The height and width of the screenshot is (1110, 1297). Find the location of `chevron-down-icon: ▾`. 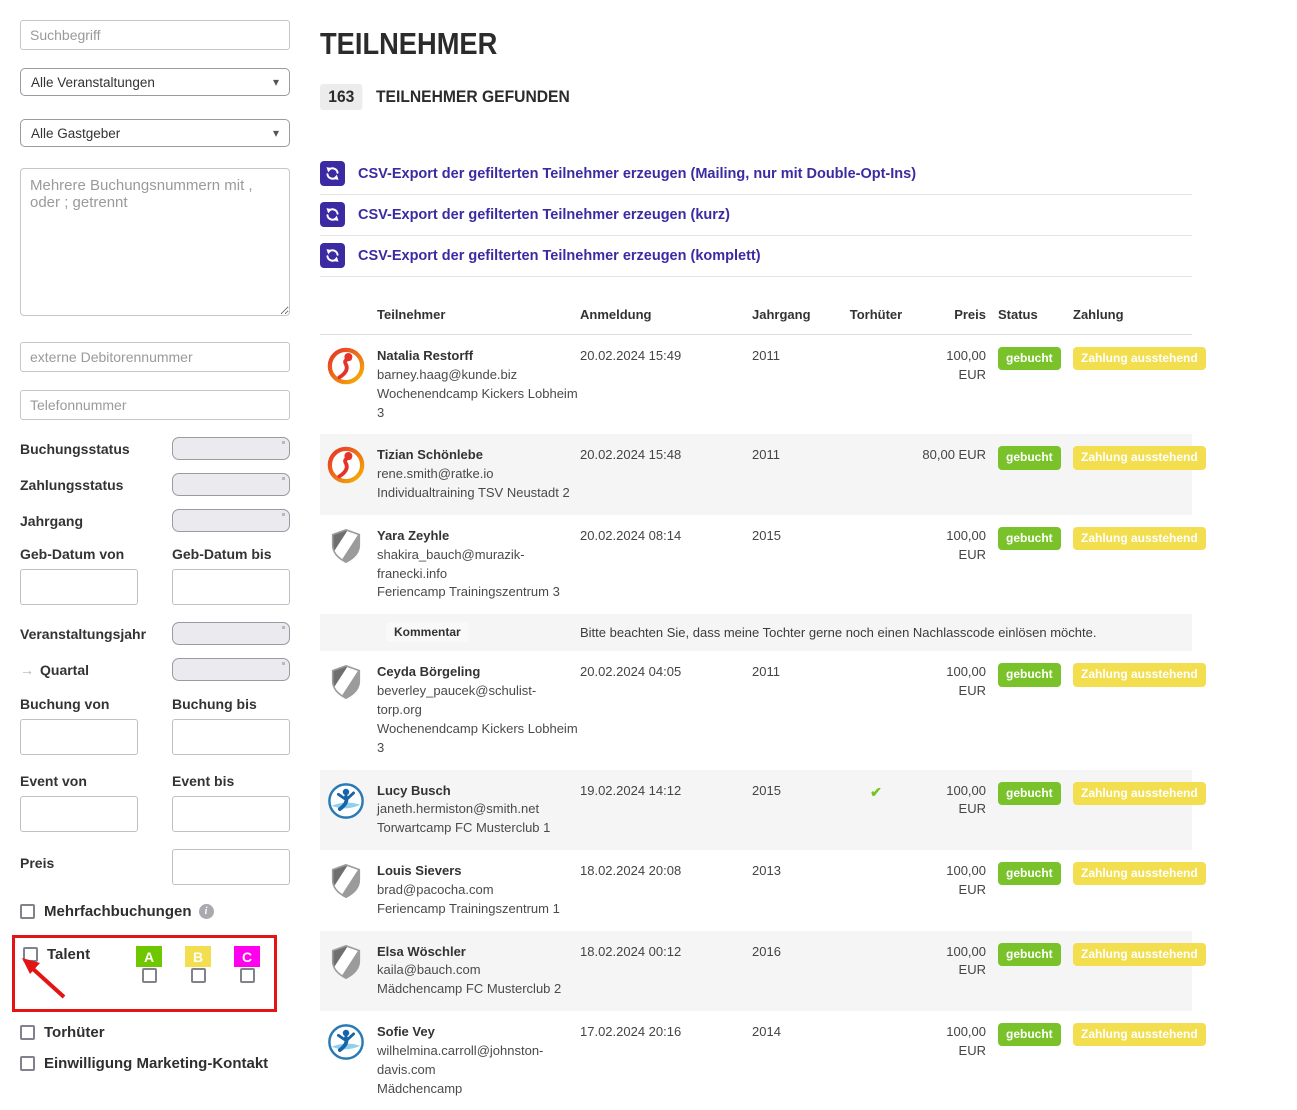

chevron-down-icon: ▾ is located at coordinates (275, 133).